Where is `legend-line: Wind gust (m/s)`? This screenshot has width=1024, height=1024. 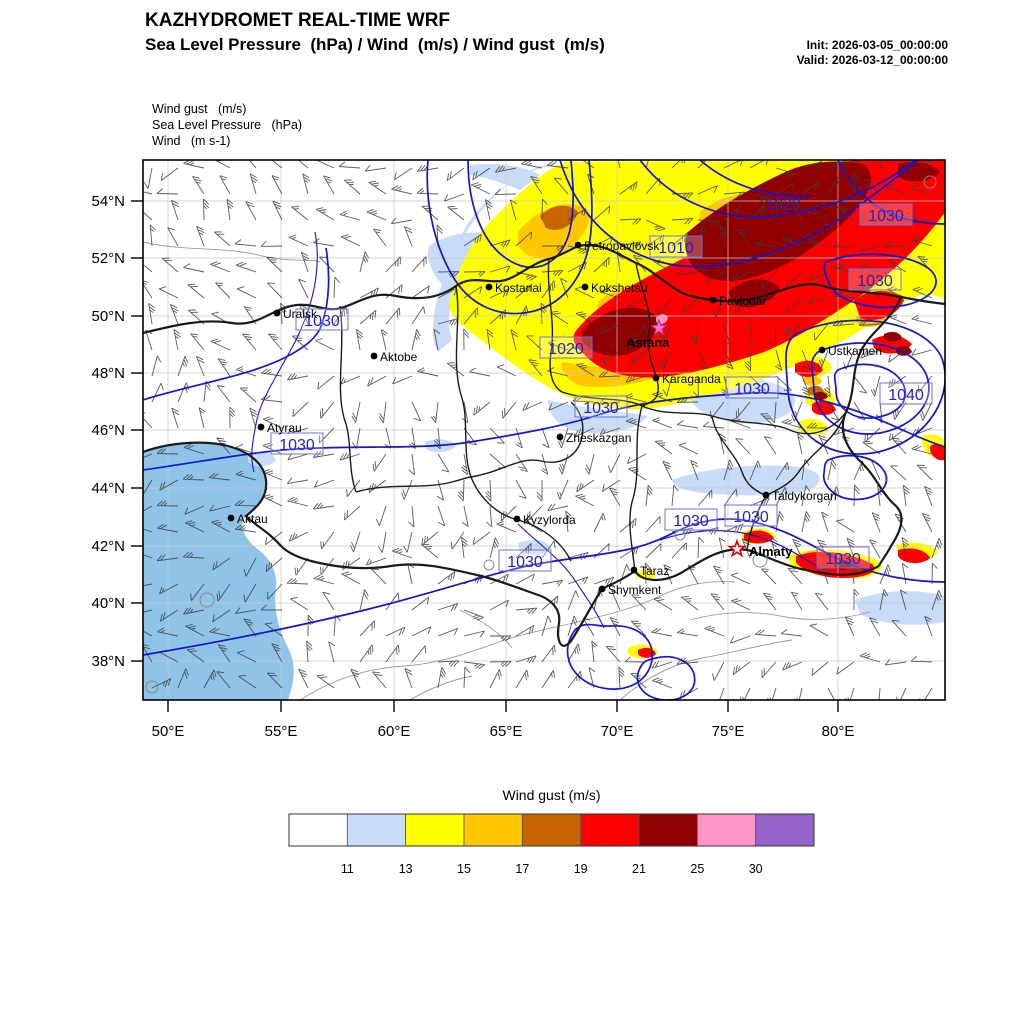
legend-line: Wind gust (m/s) is located at coordinates (199, 109).